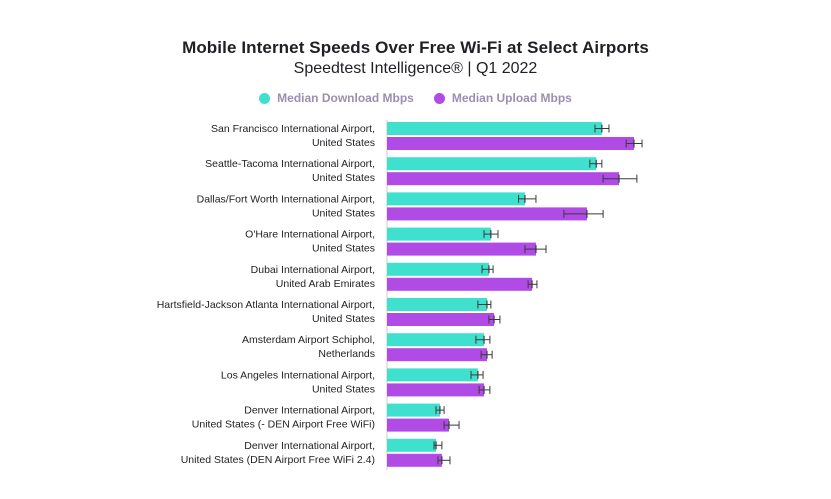 This screenshot has width=831, height=499. I want to click on legend-label-download: Median Download Mbps, so click(345, 98).